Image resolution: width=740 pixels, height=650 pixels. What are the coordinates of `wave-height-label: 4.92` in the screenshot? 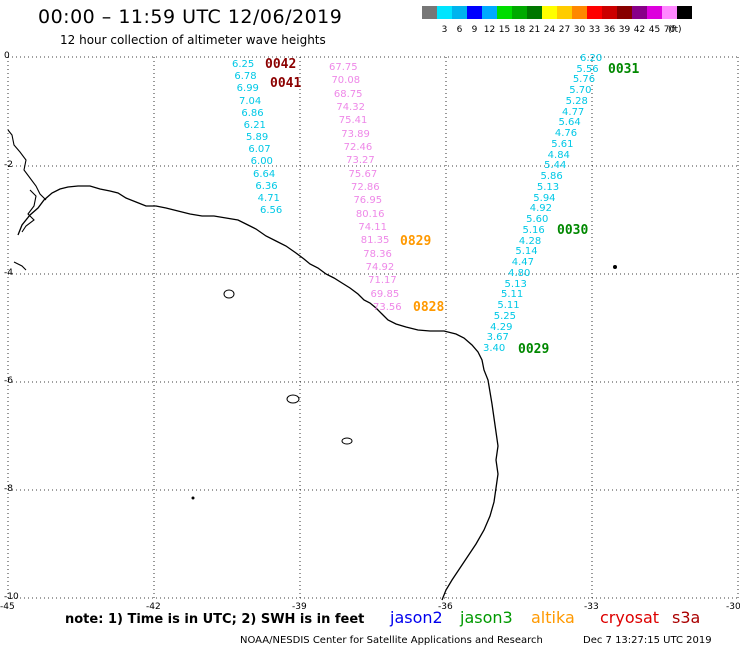 It's located at (540, 209).